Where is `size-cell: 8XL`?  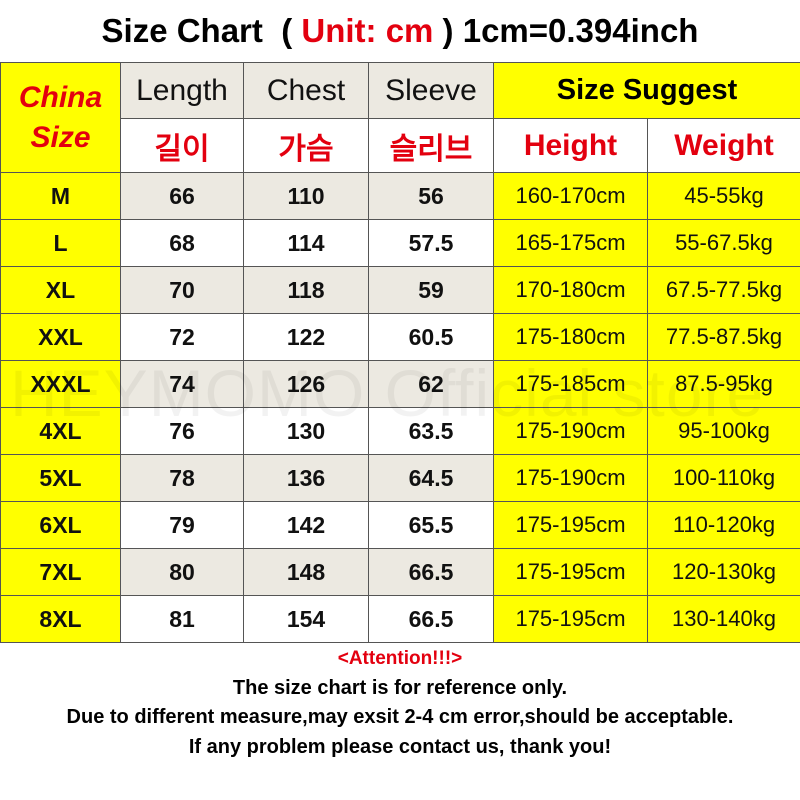 size-cell: 8XL is located at coordinates (60, 619).